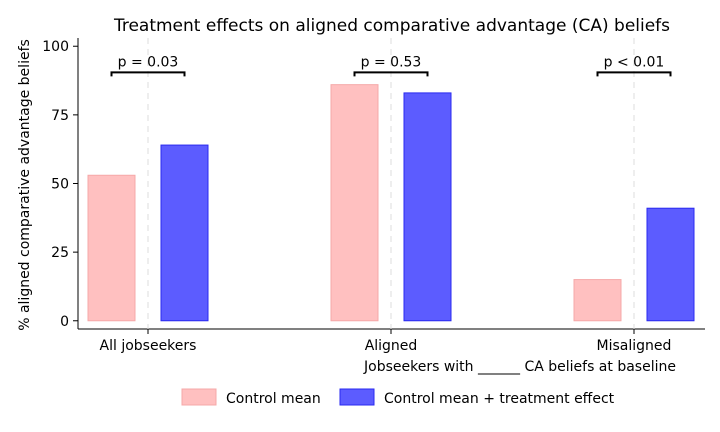  What do you see at coordinates (634, 62) in the screenshot?
I see `p-value-label: p < 0.01` at bounding box center [634, 62].